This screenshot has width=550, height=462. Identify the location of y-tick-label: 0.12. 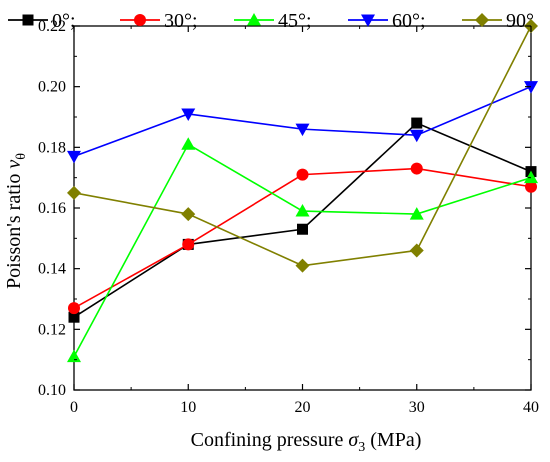
(52, 329).